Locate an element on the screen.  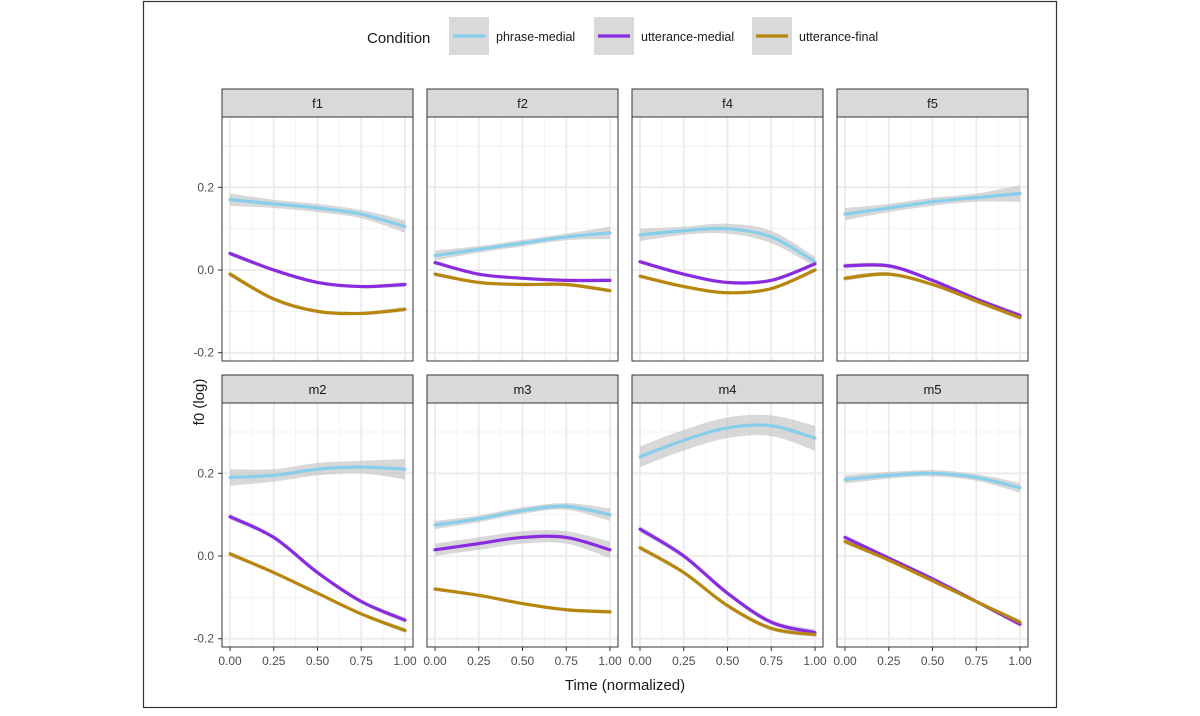
legend-entry-utterance-final: utterance-final is located at coordinates (815, 36).